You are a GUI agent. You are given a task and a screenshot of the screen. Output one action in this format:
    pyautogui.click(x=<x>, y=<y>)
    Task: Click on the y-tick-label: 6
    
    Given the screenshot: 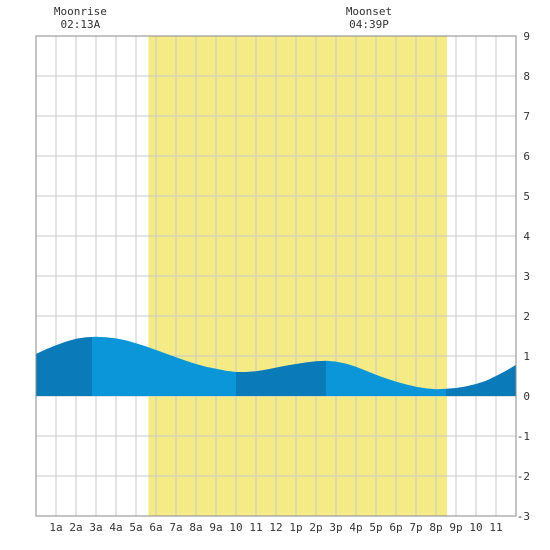 What is the action you would take?
    pyautogui.click(x=526, y=156)
    